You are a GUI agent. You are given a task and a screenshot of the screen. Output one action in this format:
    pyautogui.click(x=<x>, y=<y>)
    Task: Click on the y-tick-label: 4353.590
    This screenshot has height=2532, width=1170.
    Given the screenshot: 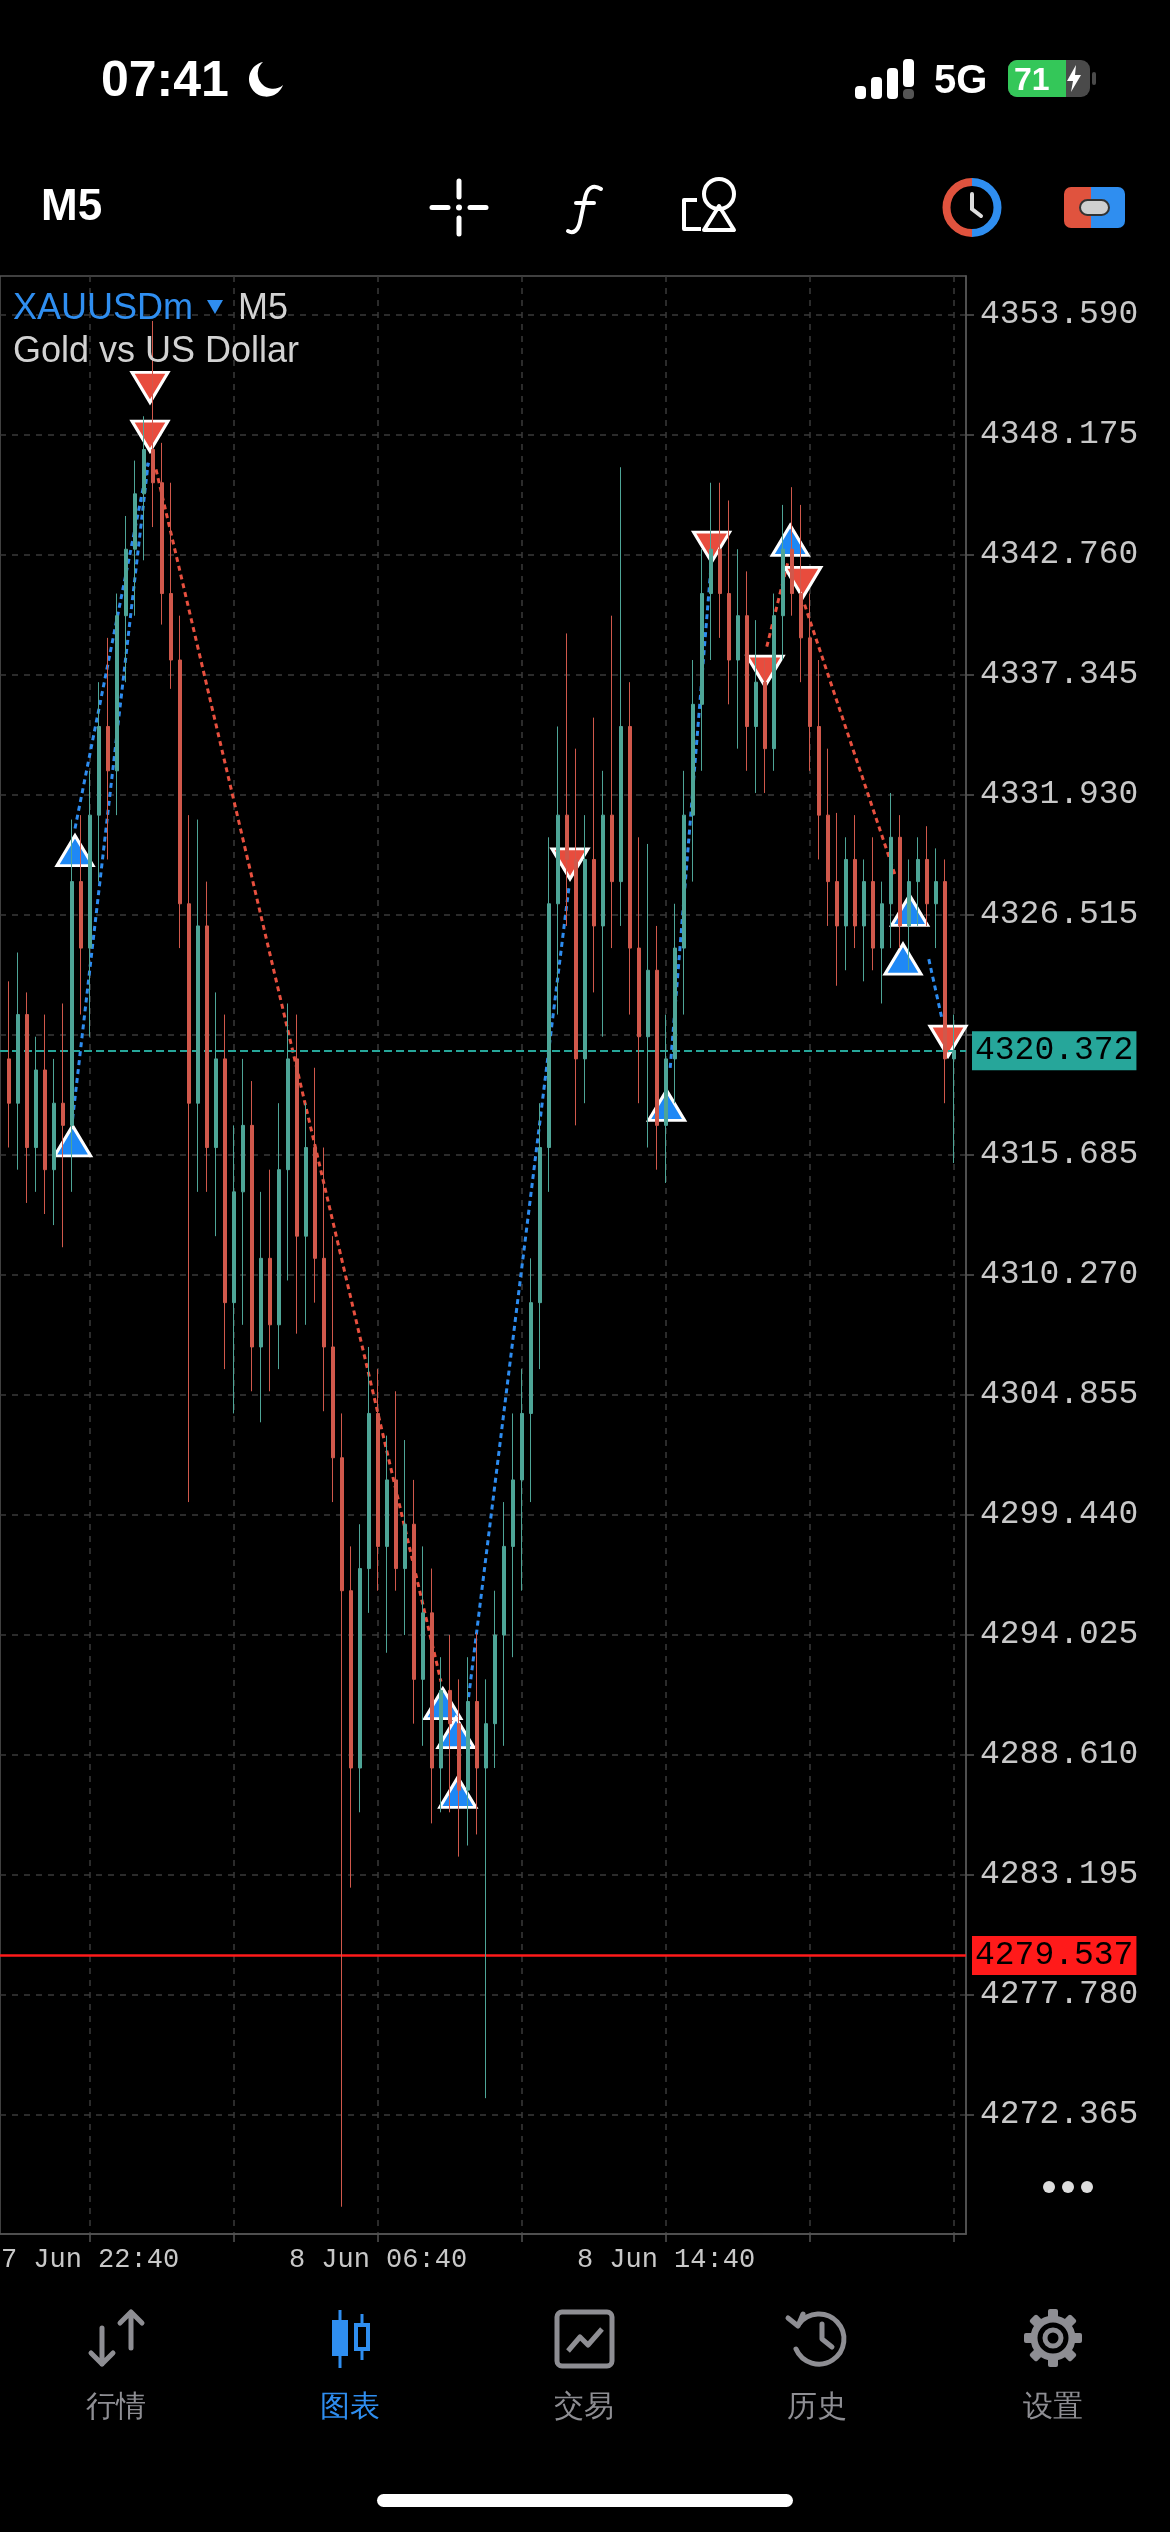 What is the action you would take?
    pyautogui.click(x=1059, y=315)
    